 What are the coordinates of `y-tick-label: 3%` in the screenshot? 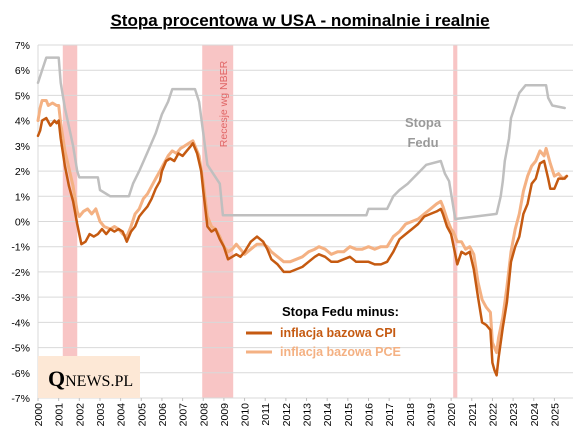 It's located at (22, 147).